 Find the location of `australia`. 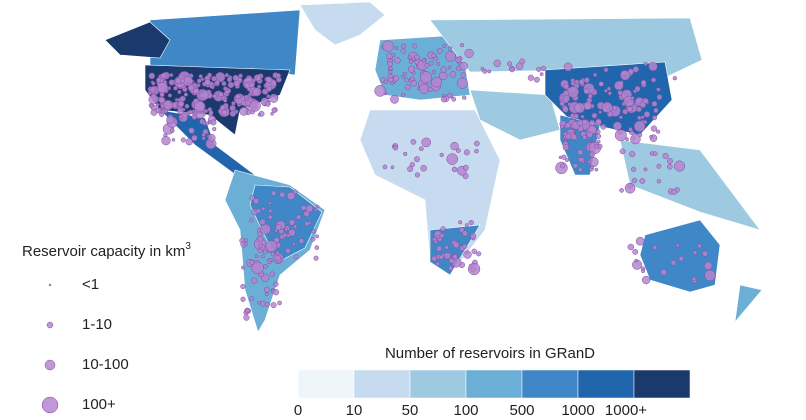

australia is located at coordinates (680, 256).